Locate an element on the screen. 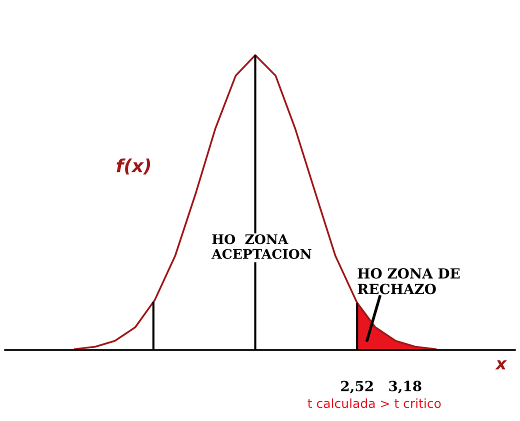 This screenshot has height=421, width=520. x-tick-label: 3,18 is located at coordinates (405, 387).